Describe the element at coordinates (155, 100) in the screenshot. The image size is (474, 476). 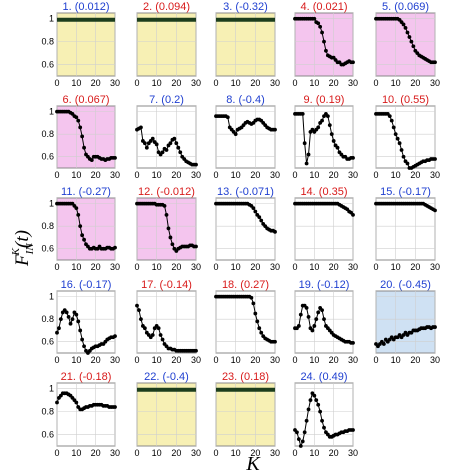
I see `panel-7-number: 7.` at that location.